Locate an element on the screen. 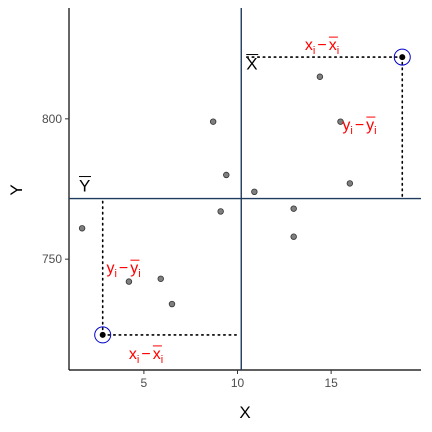  deviation-x-label-lower: xi − xi is located at coordinates (146, 355).